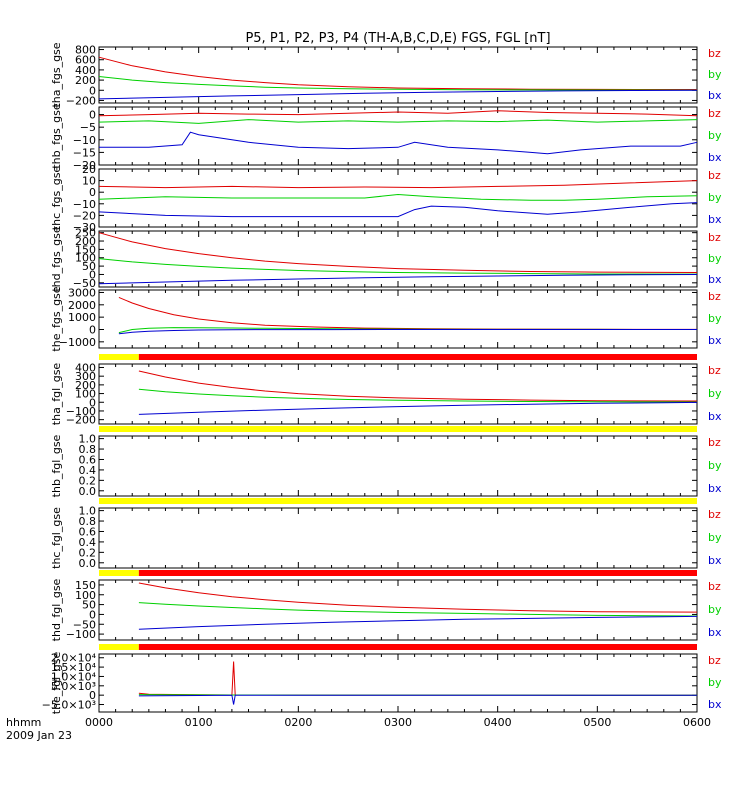 The image size is (750, 800). Describe the element at coordinates (597, 722) in the screenshot. I see `x-tick-label: 0500` at that location.